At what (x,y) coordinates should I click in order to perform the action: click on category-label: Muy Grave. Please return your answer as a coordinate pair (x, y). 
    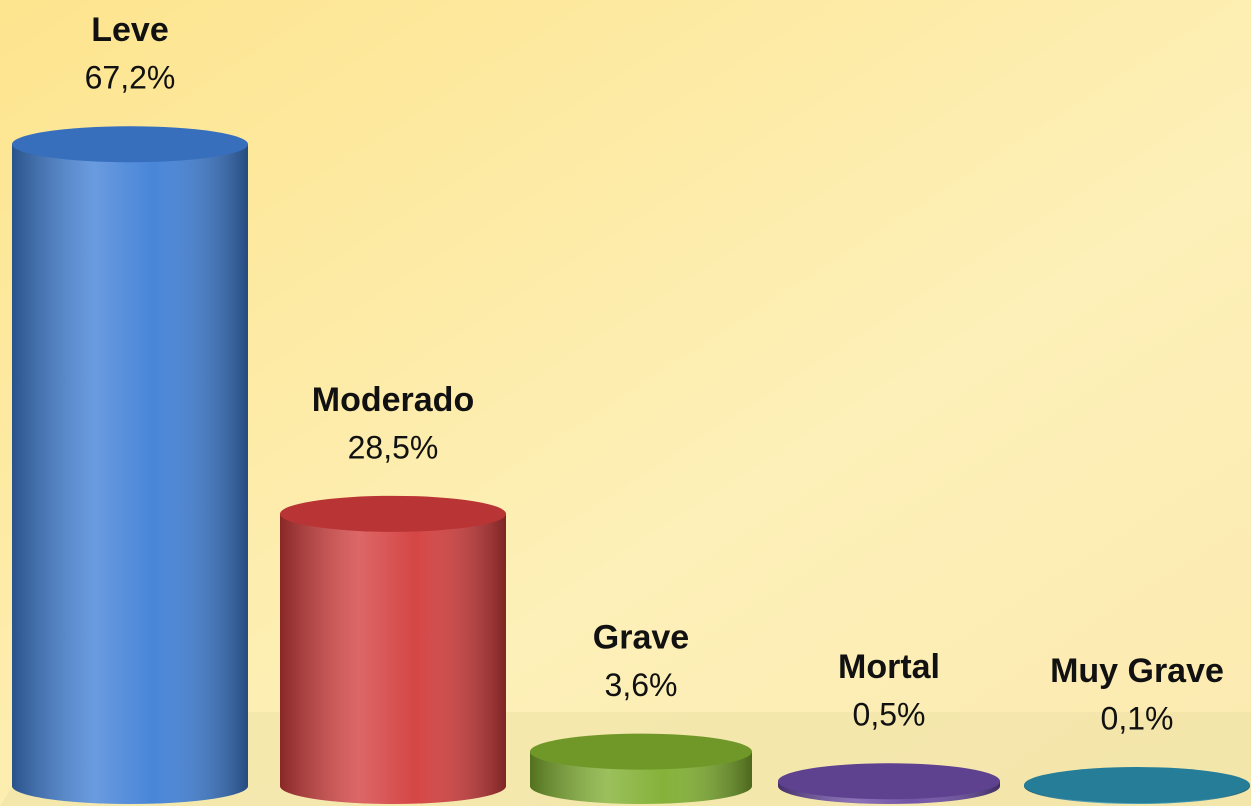
    Looking at the image, I should click on (1137, 671).